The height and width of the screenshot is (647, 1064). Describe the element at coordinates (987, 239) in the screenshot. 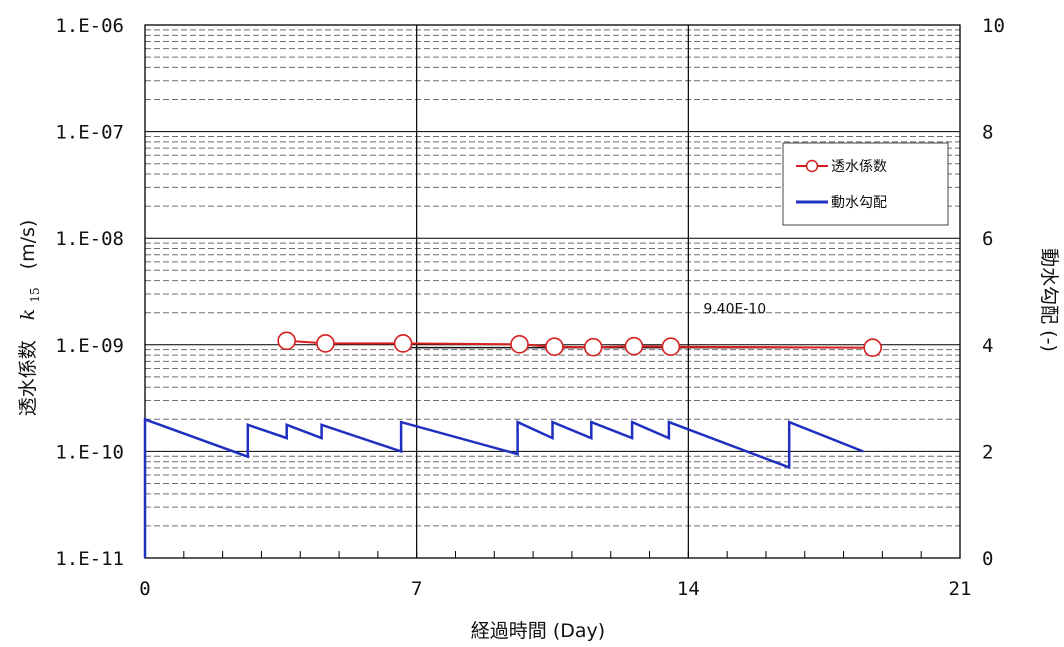

I see `y-right-tick-label: 6` at that location.